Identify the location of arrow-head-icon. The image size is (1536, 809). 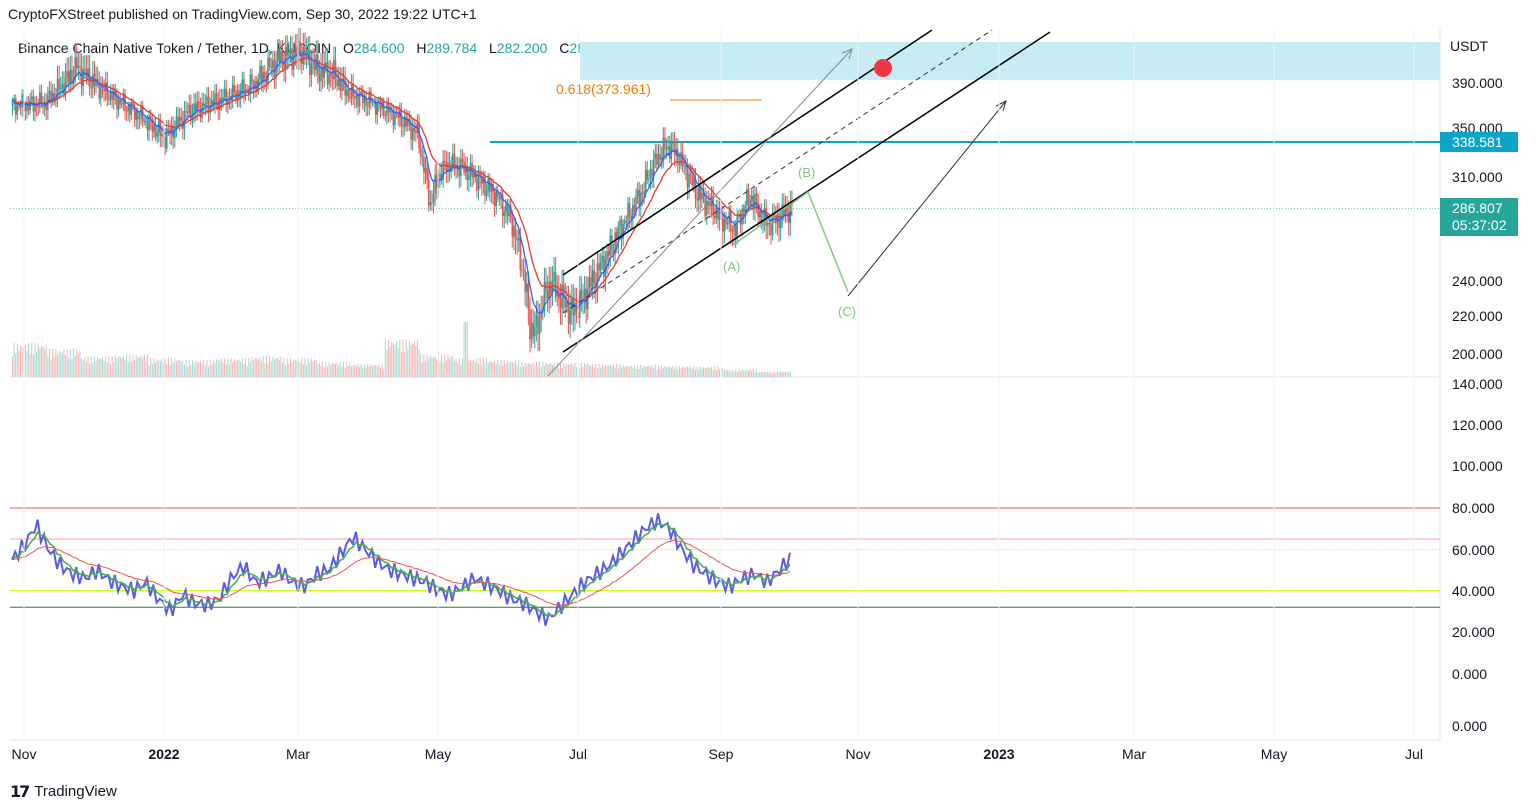
(847, 54).